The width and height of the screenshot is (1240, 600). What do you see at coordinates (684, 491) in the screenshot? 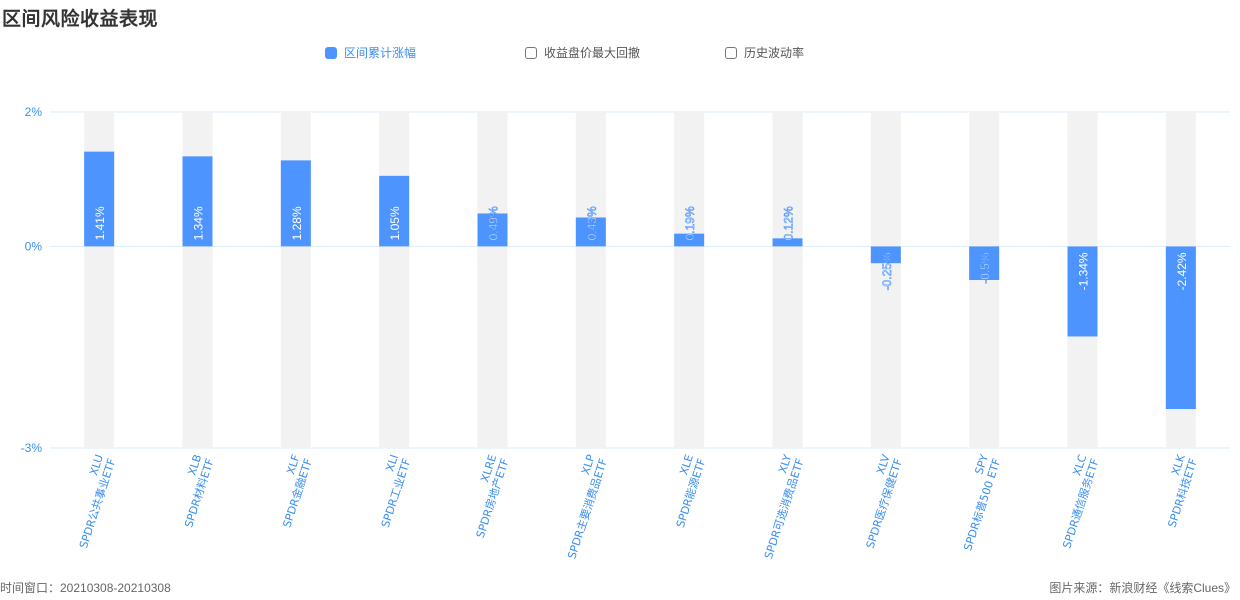
I see `x-tick-label: XLESPDR能源ETF` at bounding box center [684, 491].